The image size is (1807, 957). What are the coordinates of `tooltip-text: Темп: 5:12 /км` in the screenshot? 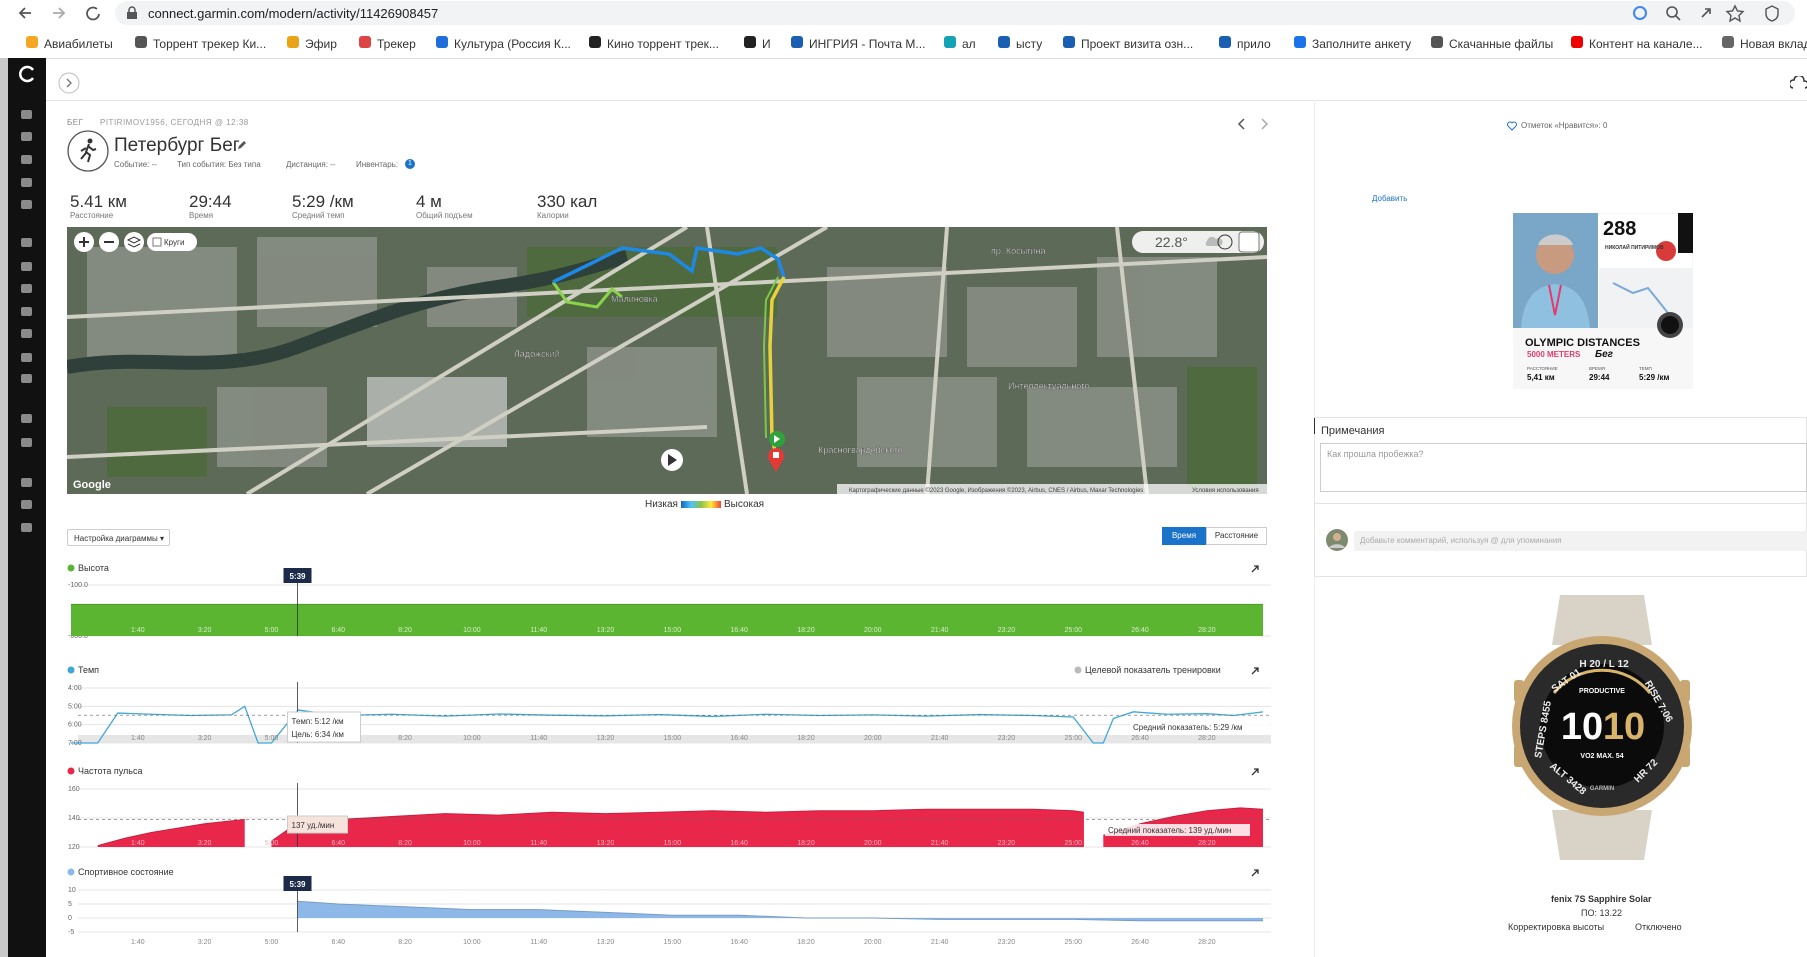 It's located at (318, 721).